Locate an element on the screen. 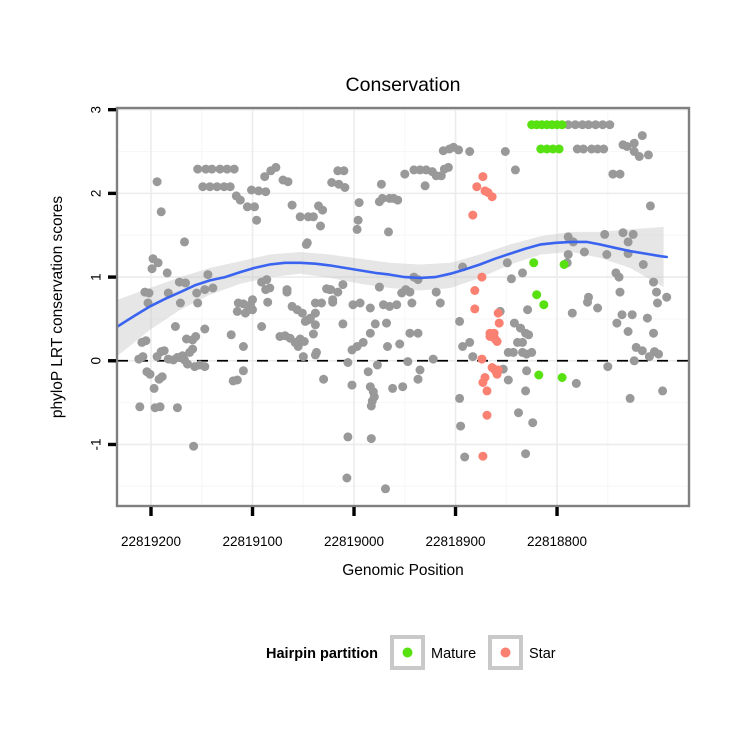 This screenshot has width=750, height=755. y-tick-label: 3 is located at coordinates (96, 110).